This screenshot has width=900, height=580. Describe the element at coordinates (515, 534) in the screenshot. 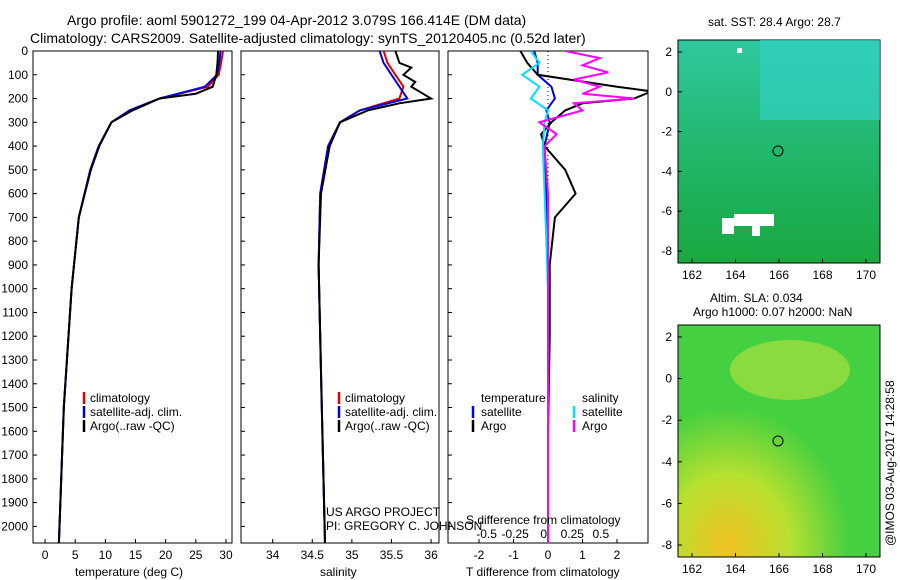

I see `difference-s-tick-label: -0.25` at that location.